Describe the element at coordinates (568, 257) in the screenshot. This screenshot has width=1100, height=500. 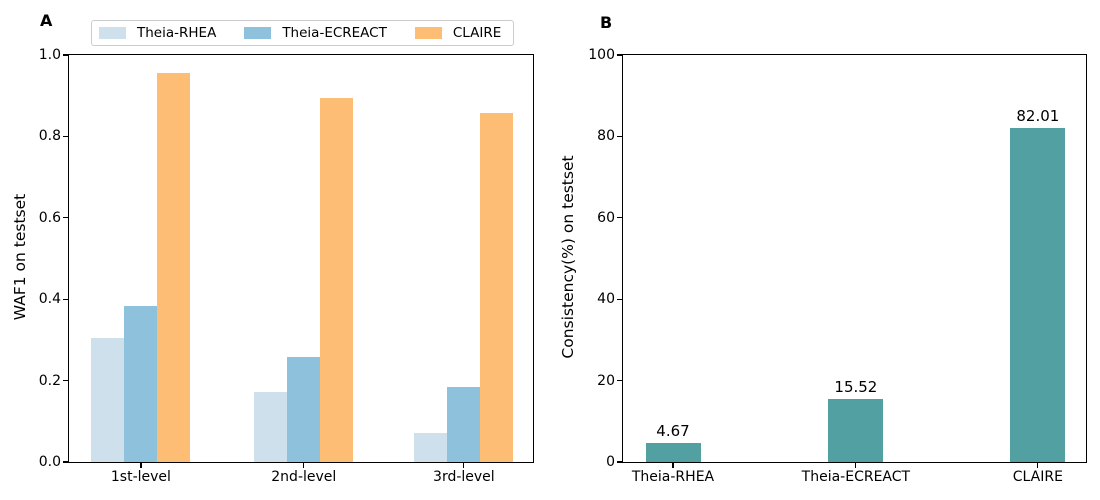
I see `panel-b-y-axis-title: Consistency(%) on testset` at that location.